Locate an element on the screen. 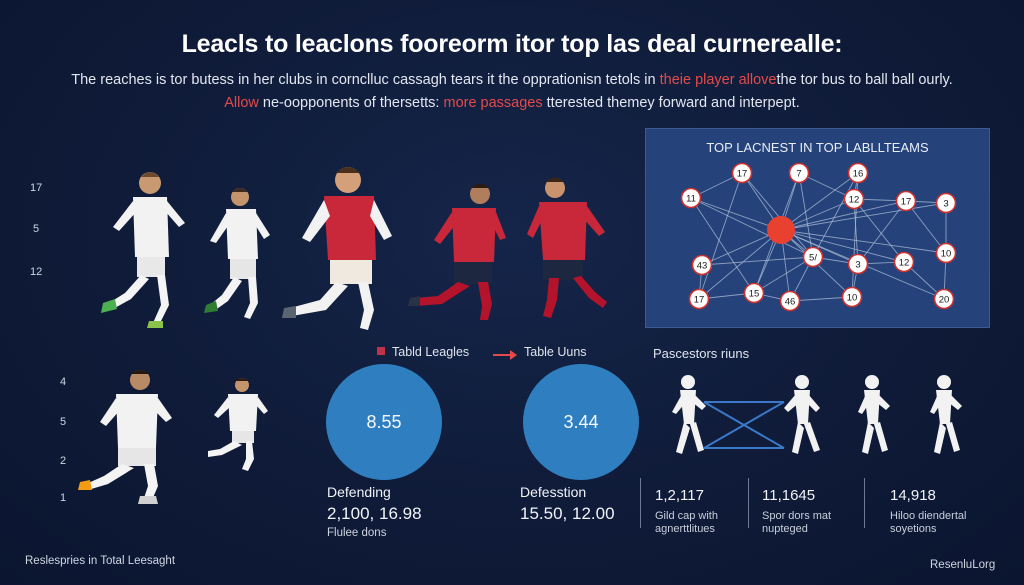 This screenshot has height=585, width=1024. network-hub-node is located at coordinates (781, 230).